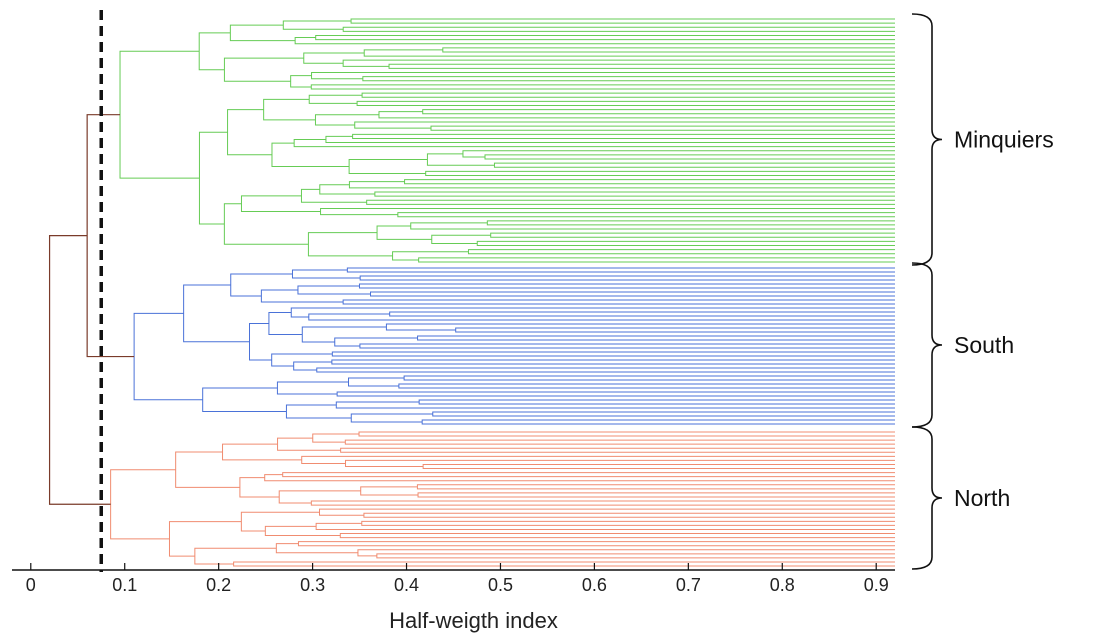  I want to click on x-tick-label: 0.6, so click(594, 585).